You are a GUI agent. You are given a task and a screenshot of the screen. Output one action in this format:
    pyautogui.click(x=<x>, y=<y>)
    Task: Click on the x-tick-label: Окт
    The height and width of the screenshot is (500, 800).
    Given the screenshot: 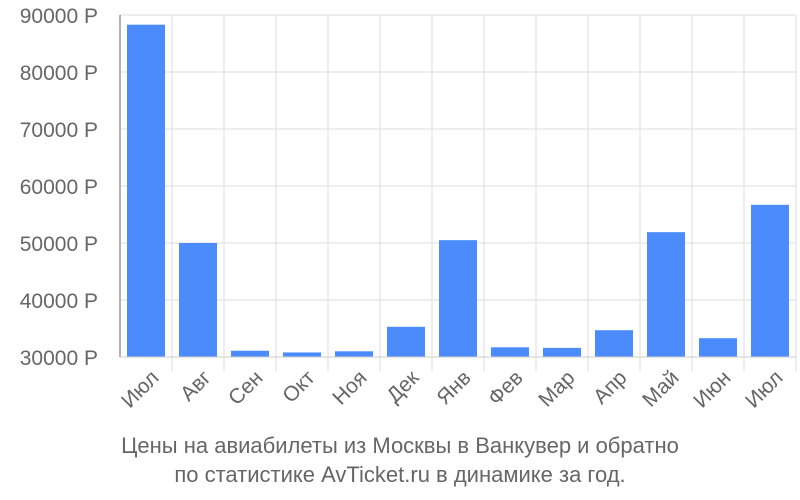 What is the action you would take?
    pyautogui.click(x=299, y=387)
    